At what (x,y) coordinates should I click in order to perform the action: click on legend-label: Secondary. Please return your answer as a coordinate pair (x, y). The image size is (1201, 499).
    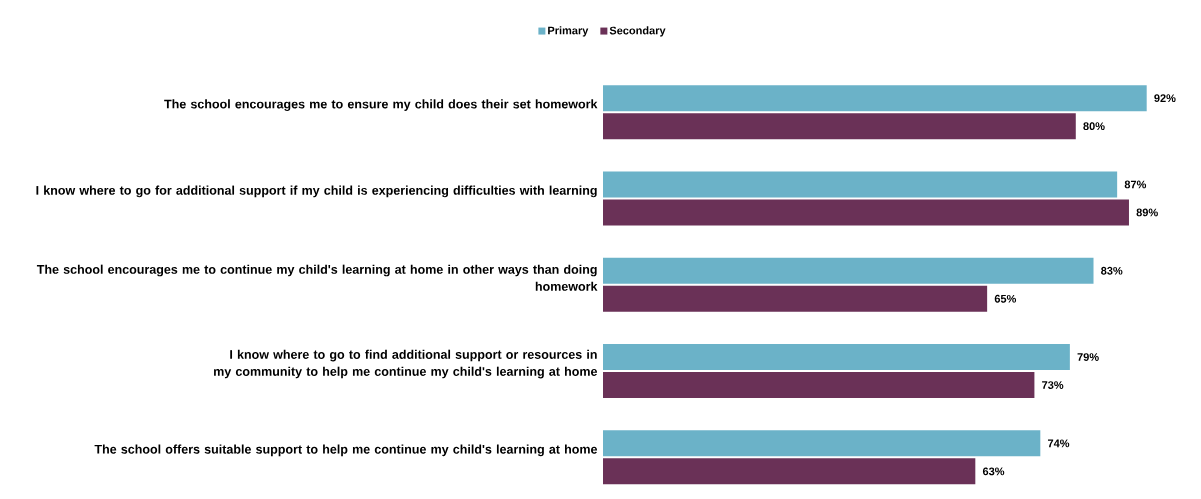
    Looking at the image, I should click on (637, 31).